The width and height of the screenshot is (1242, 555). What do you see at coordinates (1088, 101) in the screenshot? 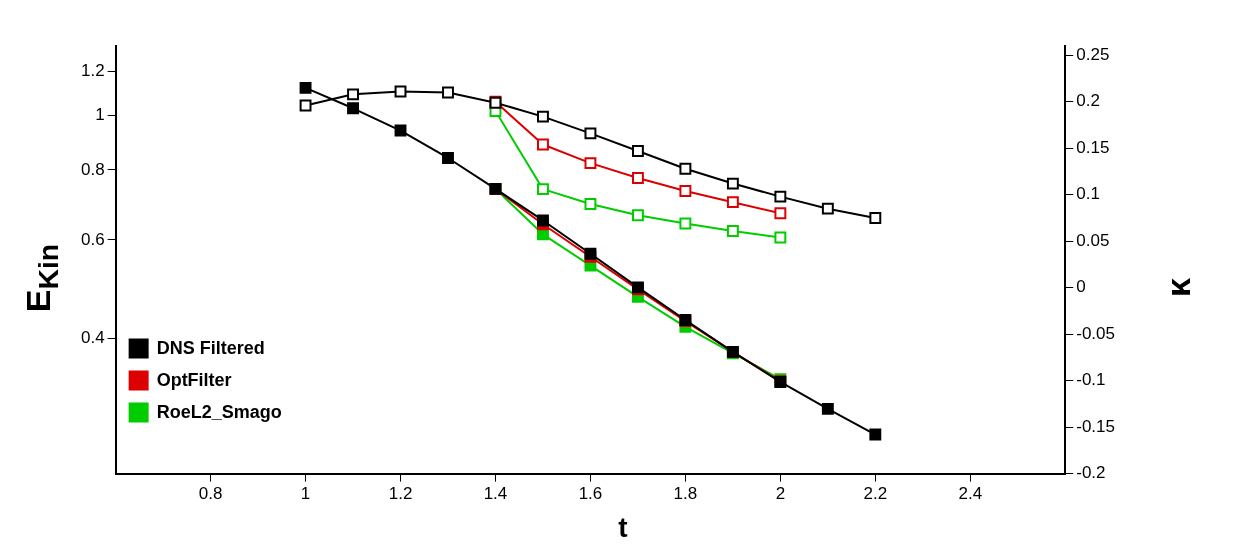
I see `y2-tick-label: 0.2` at bounding box center [1088, 101].